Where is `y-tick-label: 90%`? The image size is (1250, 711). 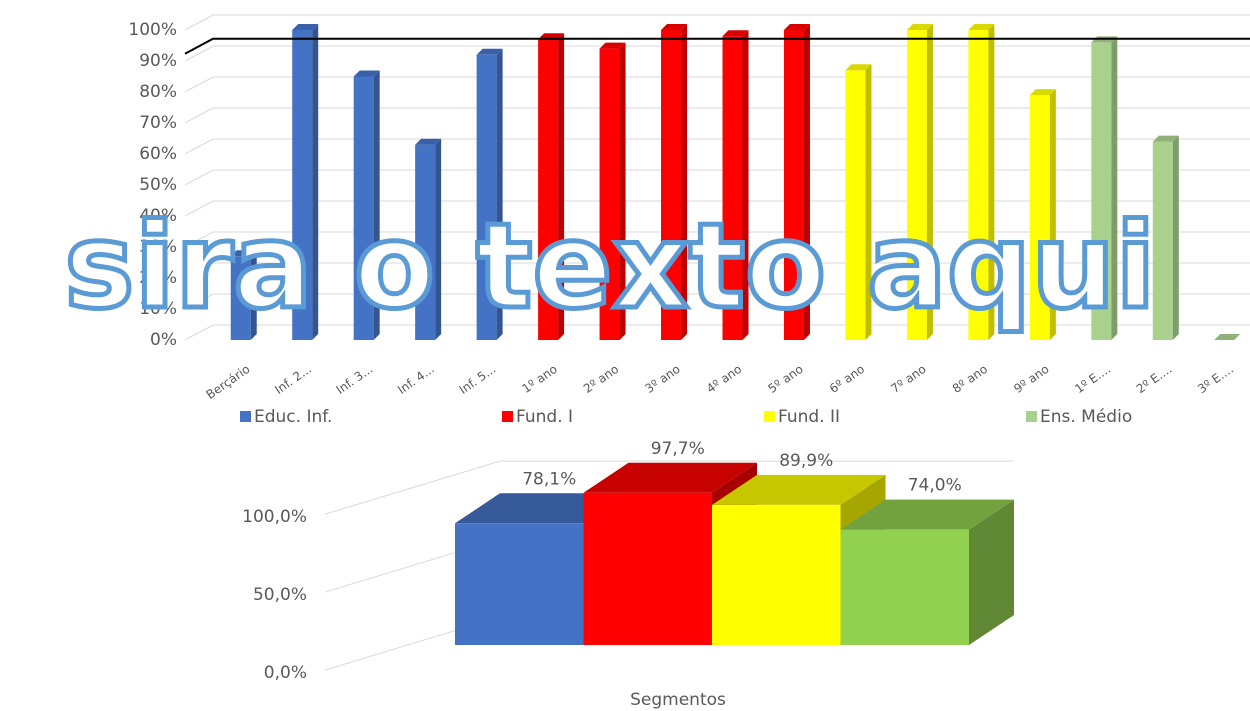 y-tick-label: 90% is located at coordinates (158, 61).